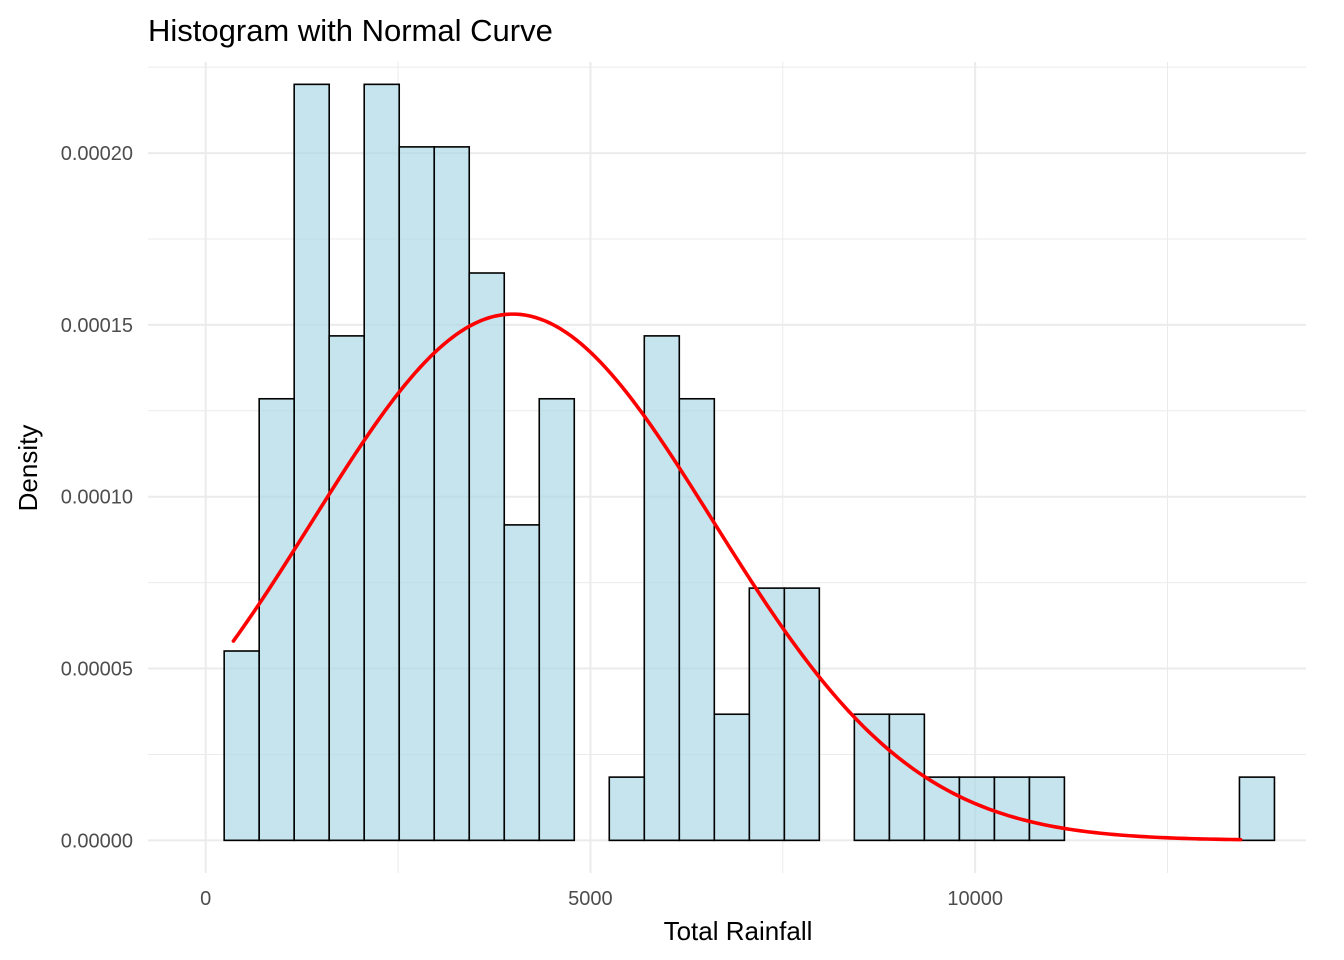  Describe the element at coordinates (975, 899) in the screenshot. I see `x-tick-label: 10000` at that location.